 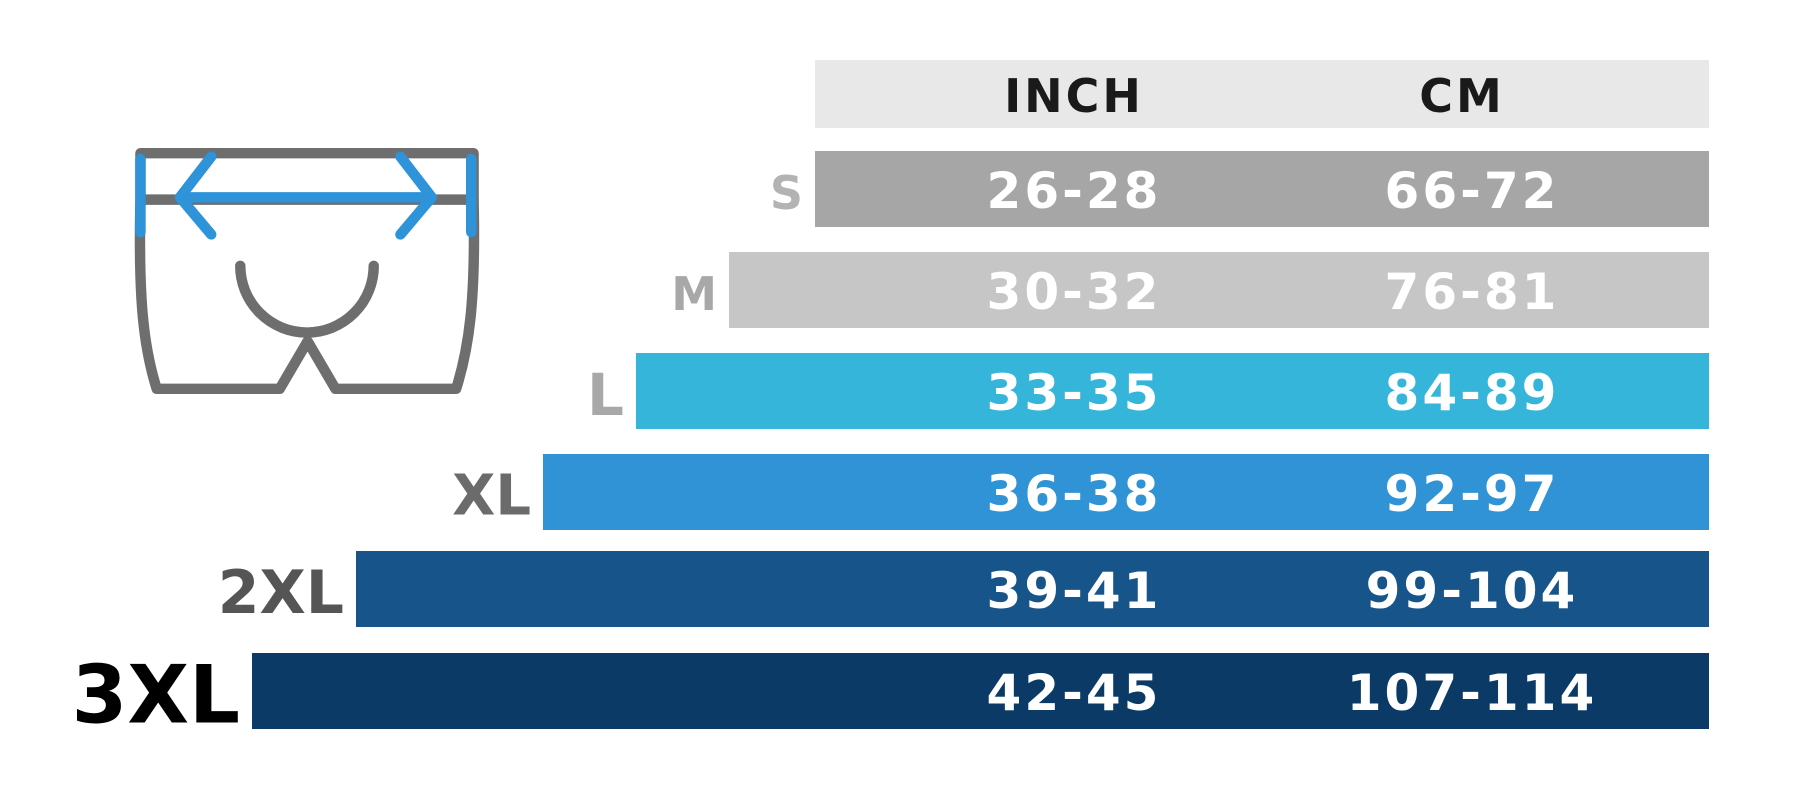 I want to click on inch-value: 33-35, so click(x=1074, y=393).